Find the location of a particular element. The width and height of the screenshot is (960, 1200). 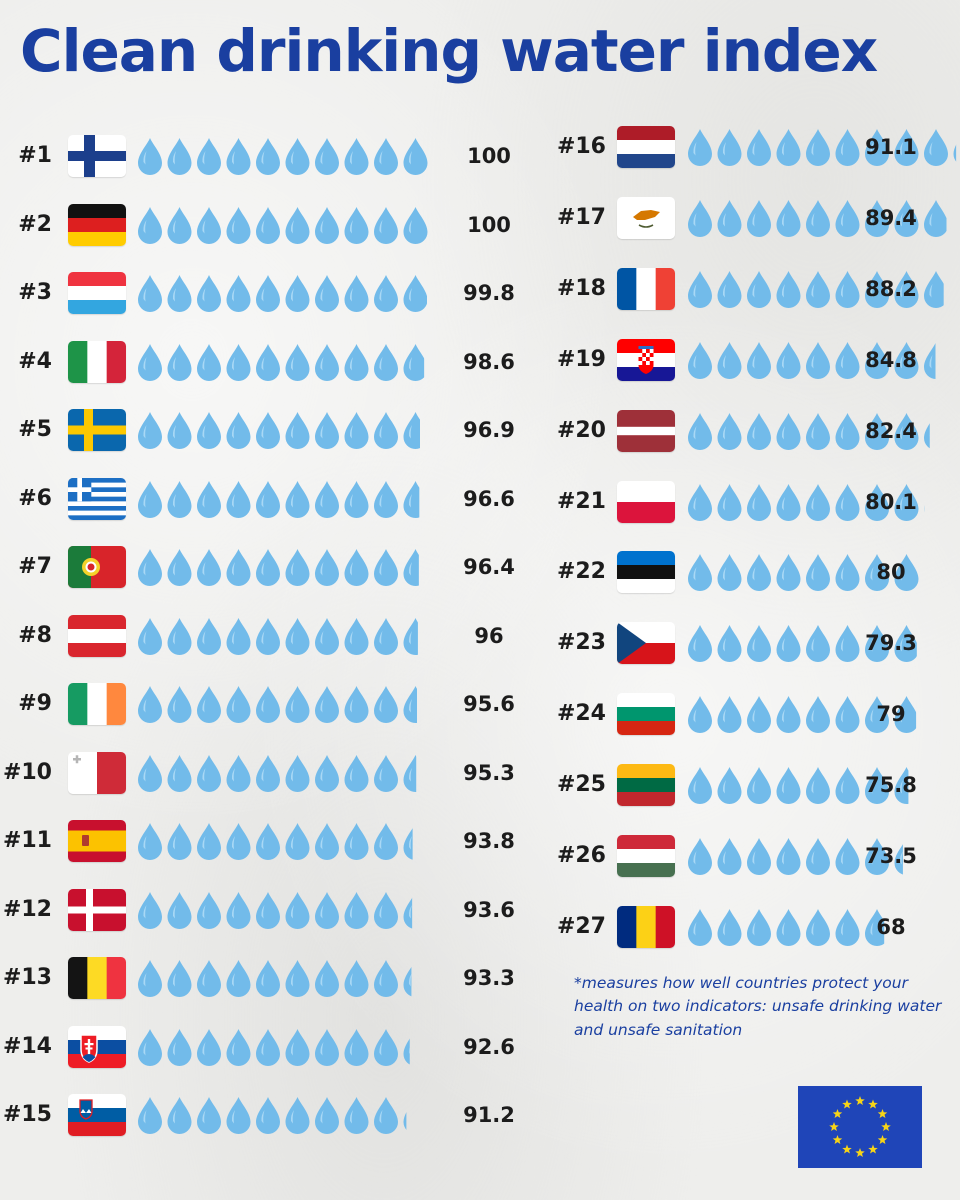

ranking-row: #9 95.6 is located at coordinates (480, 704).